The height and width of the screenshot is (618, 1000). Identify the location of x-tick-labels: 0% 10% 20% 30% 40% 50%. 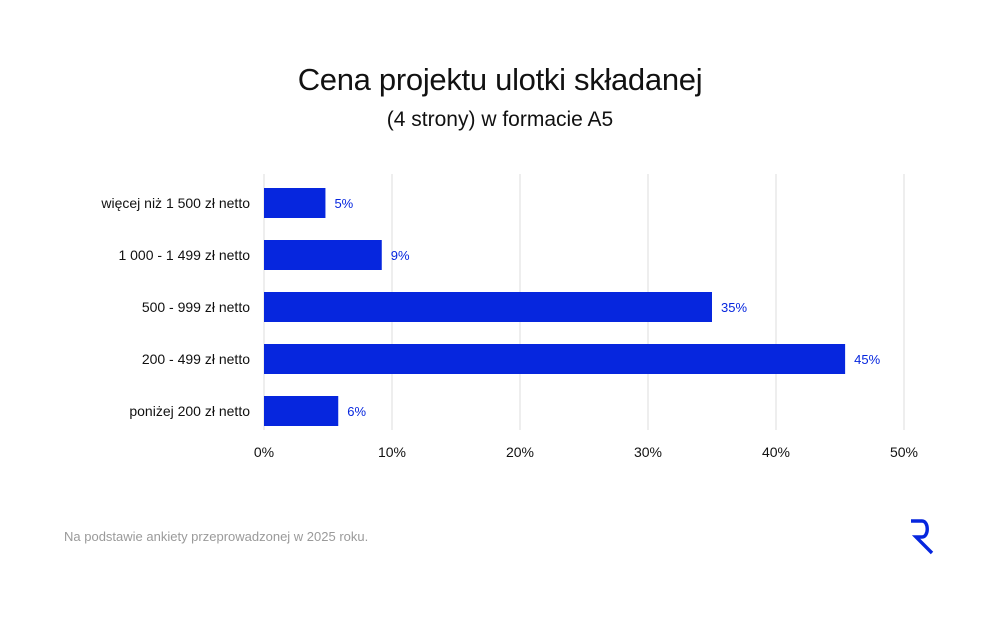
(586, 452).